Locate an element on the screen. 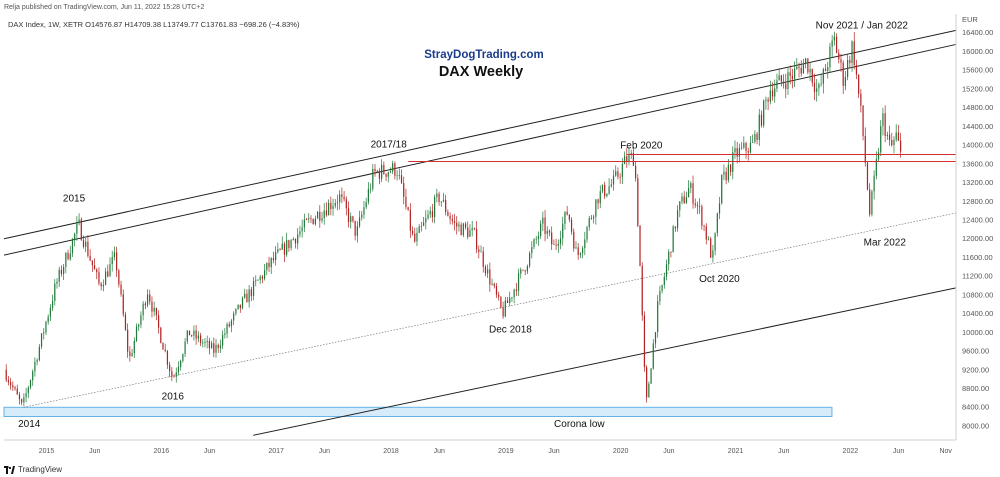 This screenshot has width=1000, height=477. price-tick-label: 8000.00 is located at coordinates (975, 425).